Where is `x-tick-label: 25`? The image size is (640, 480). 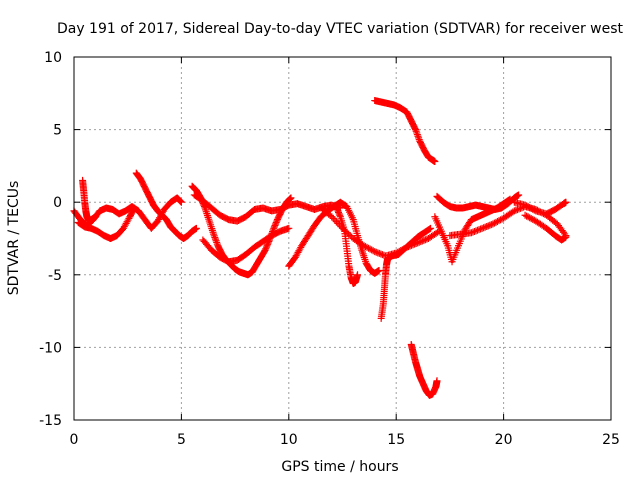
x-tick-label: 25 is located at coordinates (611, 440).